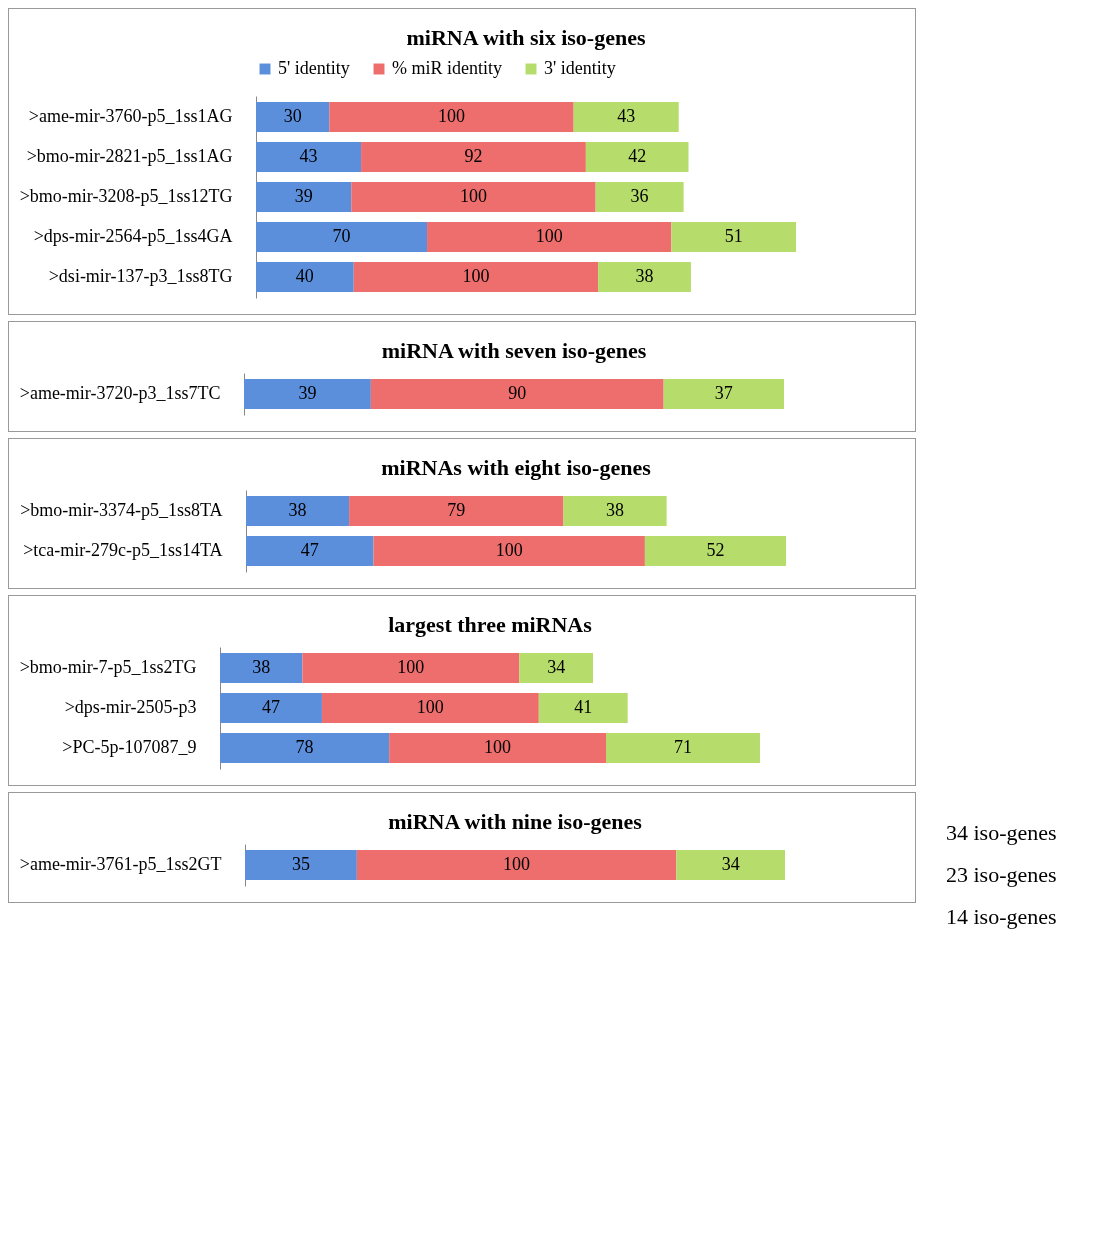 This screenshot has height=1254, width=1115. What do you see at coordinates (300, 864) in the screenshot?
I see `data-label: 35` at bounding box center [300, 864].